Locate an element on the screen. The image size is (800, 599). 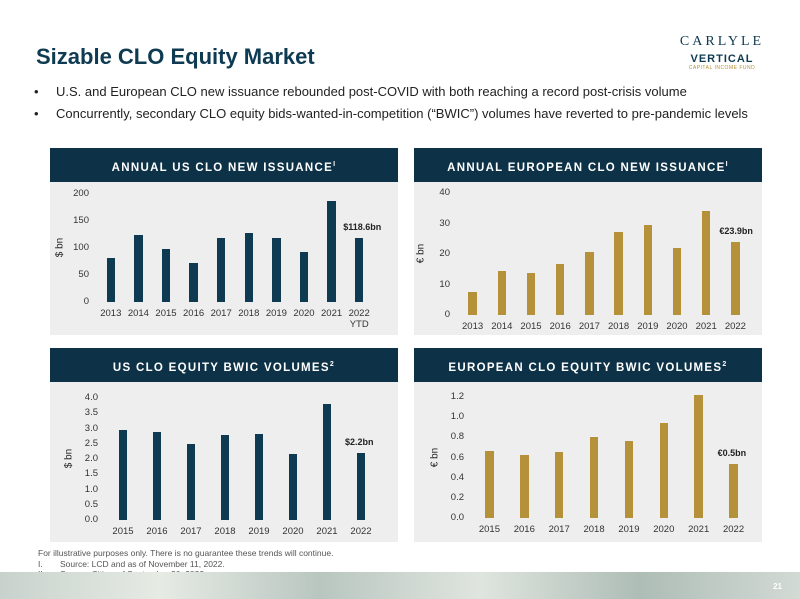
y-tick-label: 10 is located at coordinates (444, 284).